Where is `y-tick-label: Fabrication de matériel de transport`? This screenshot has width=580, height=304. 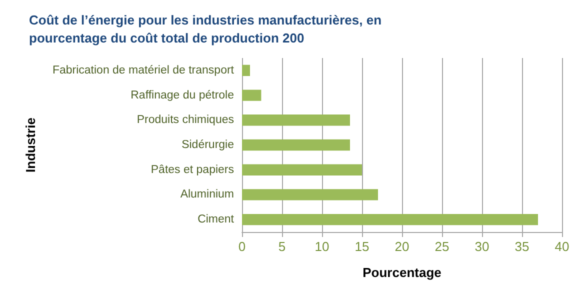 y-tick-label: Fabrication de matériel de transport is located at coordinates (143, 70).